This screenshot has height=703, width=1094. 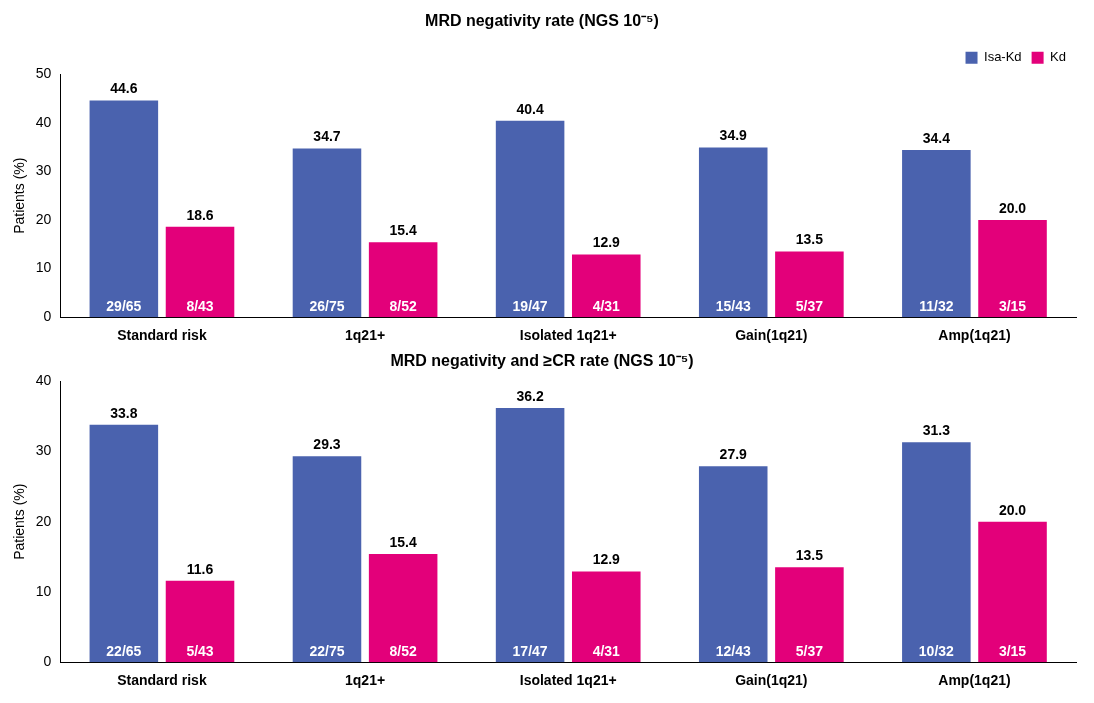 I want to click on legend-label: Kd, so click(x=1058, y=57).